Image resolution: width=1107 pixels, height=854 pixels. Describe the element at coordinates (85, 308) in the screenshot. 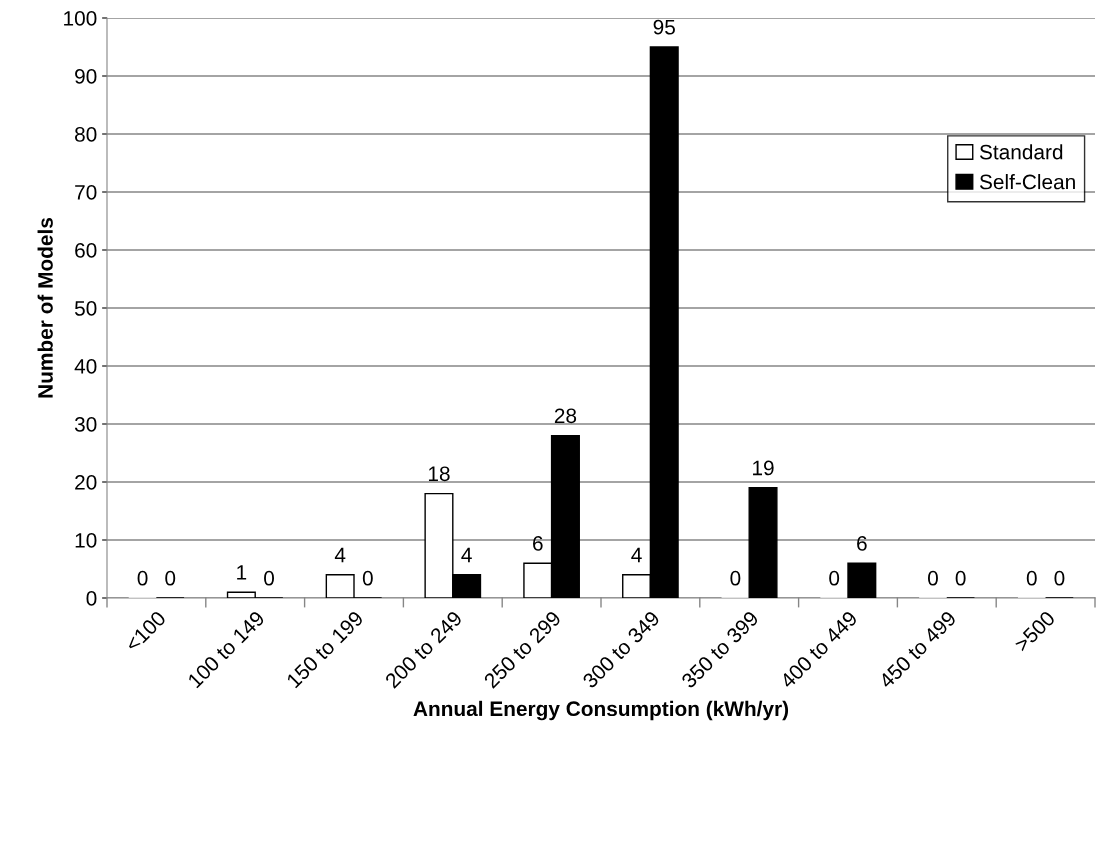

I see `y-tick-label: 50` at that location.